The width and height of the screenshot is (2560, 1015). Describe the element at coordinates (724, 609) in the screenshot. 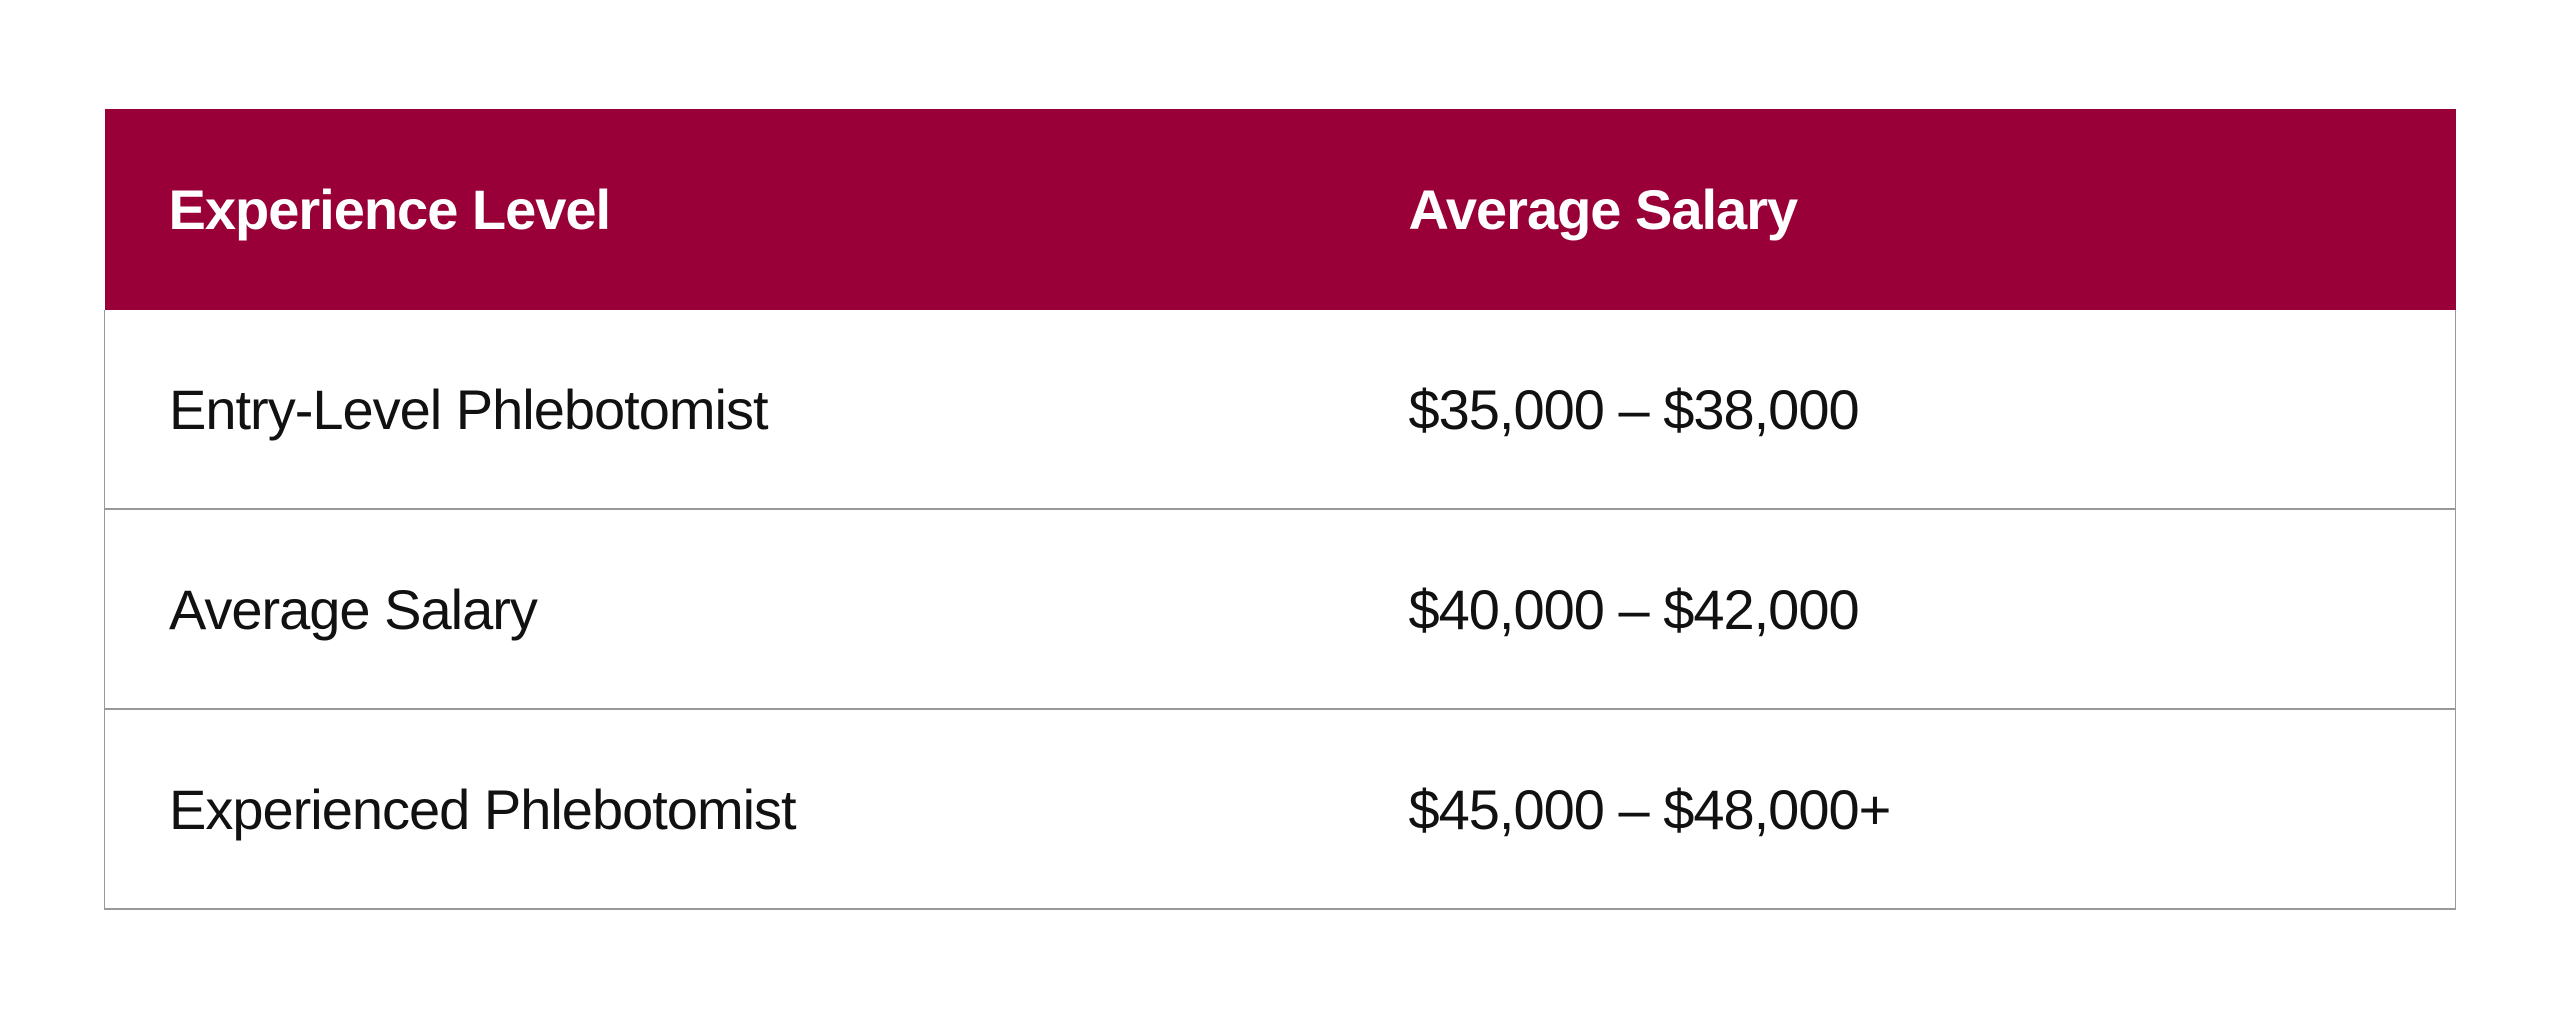

I see `table-cell: Average Salary` at that location.